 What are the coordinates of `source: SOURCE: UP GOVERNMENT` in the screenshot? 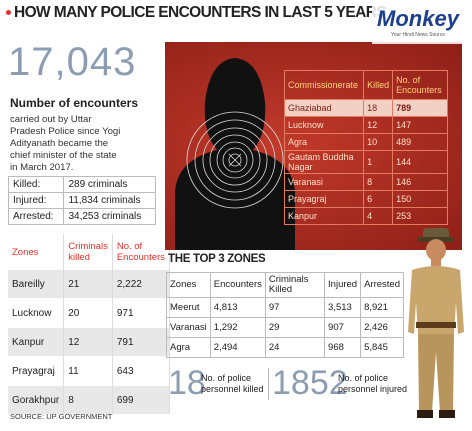 It's located at (61, 416).